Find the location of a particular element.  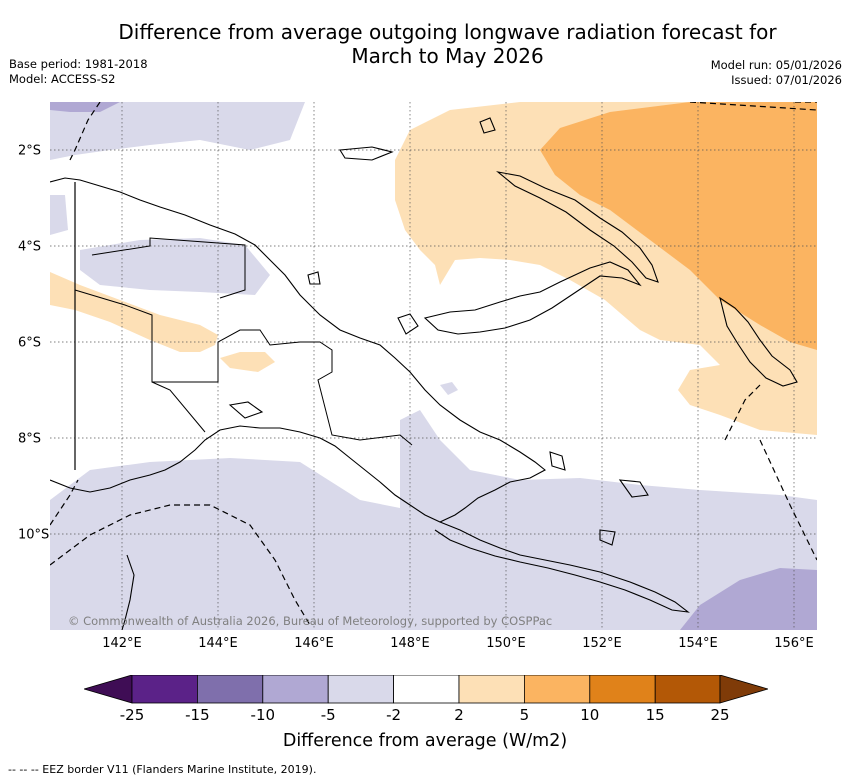

model-name: Model: ACCESS-S2 is located at coordinates (62, 79).